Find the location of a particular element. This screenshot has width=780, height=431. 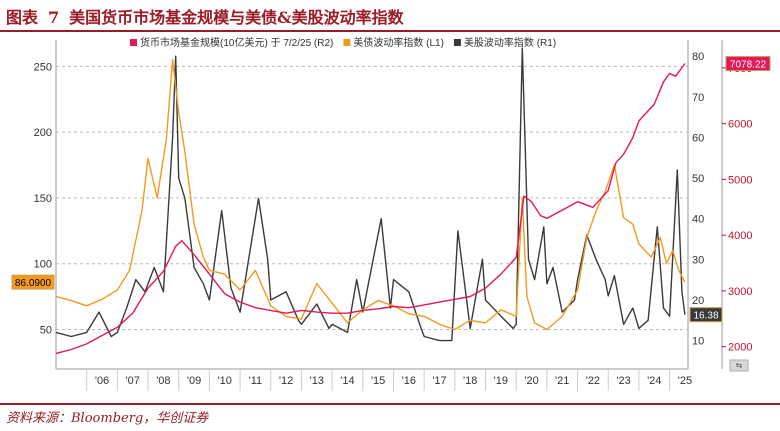

x-tick-label: '07 is located at coordinates (133, 381).